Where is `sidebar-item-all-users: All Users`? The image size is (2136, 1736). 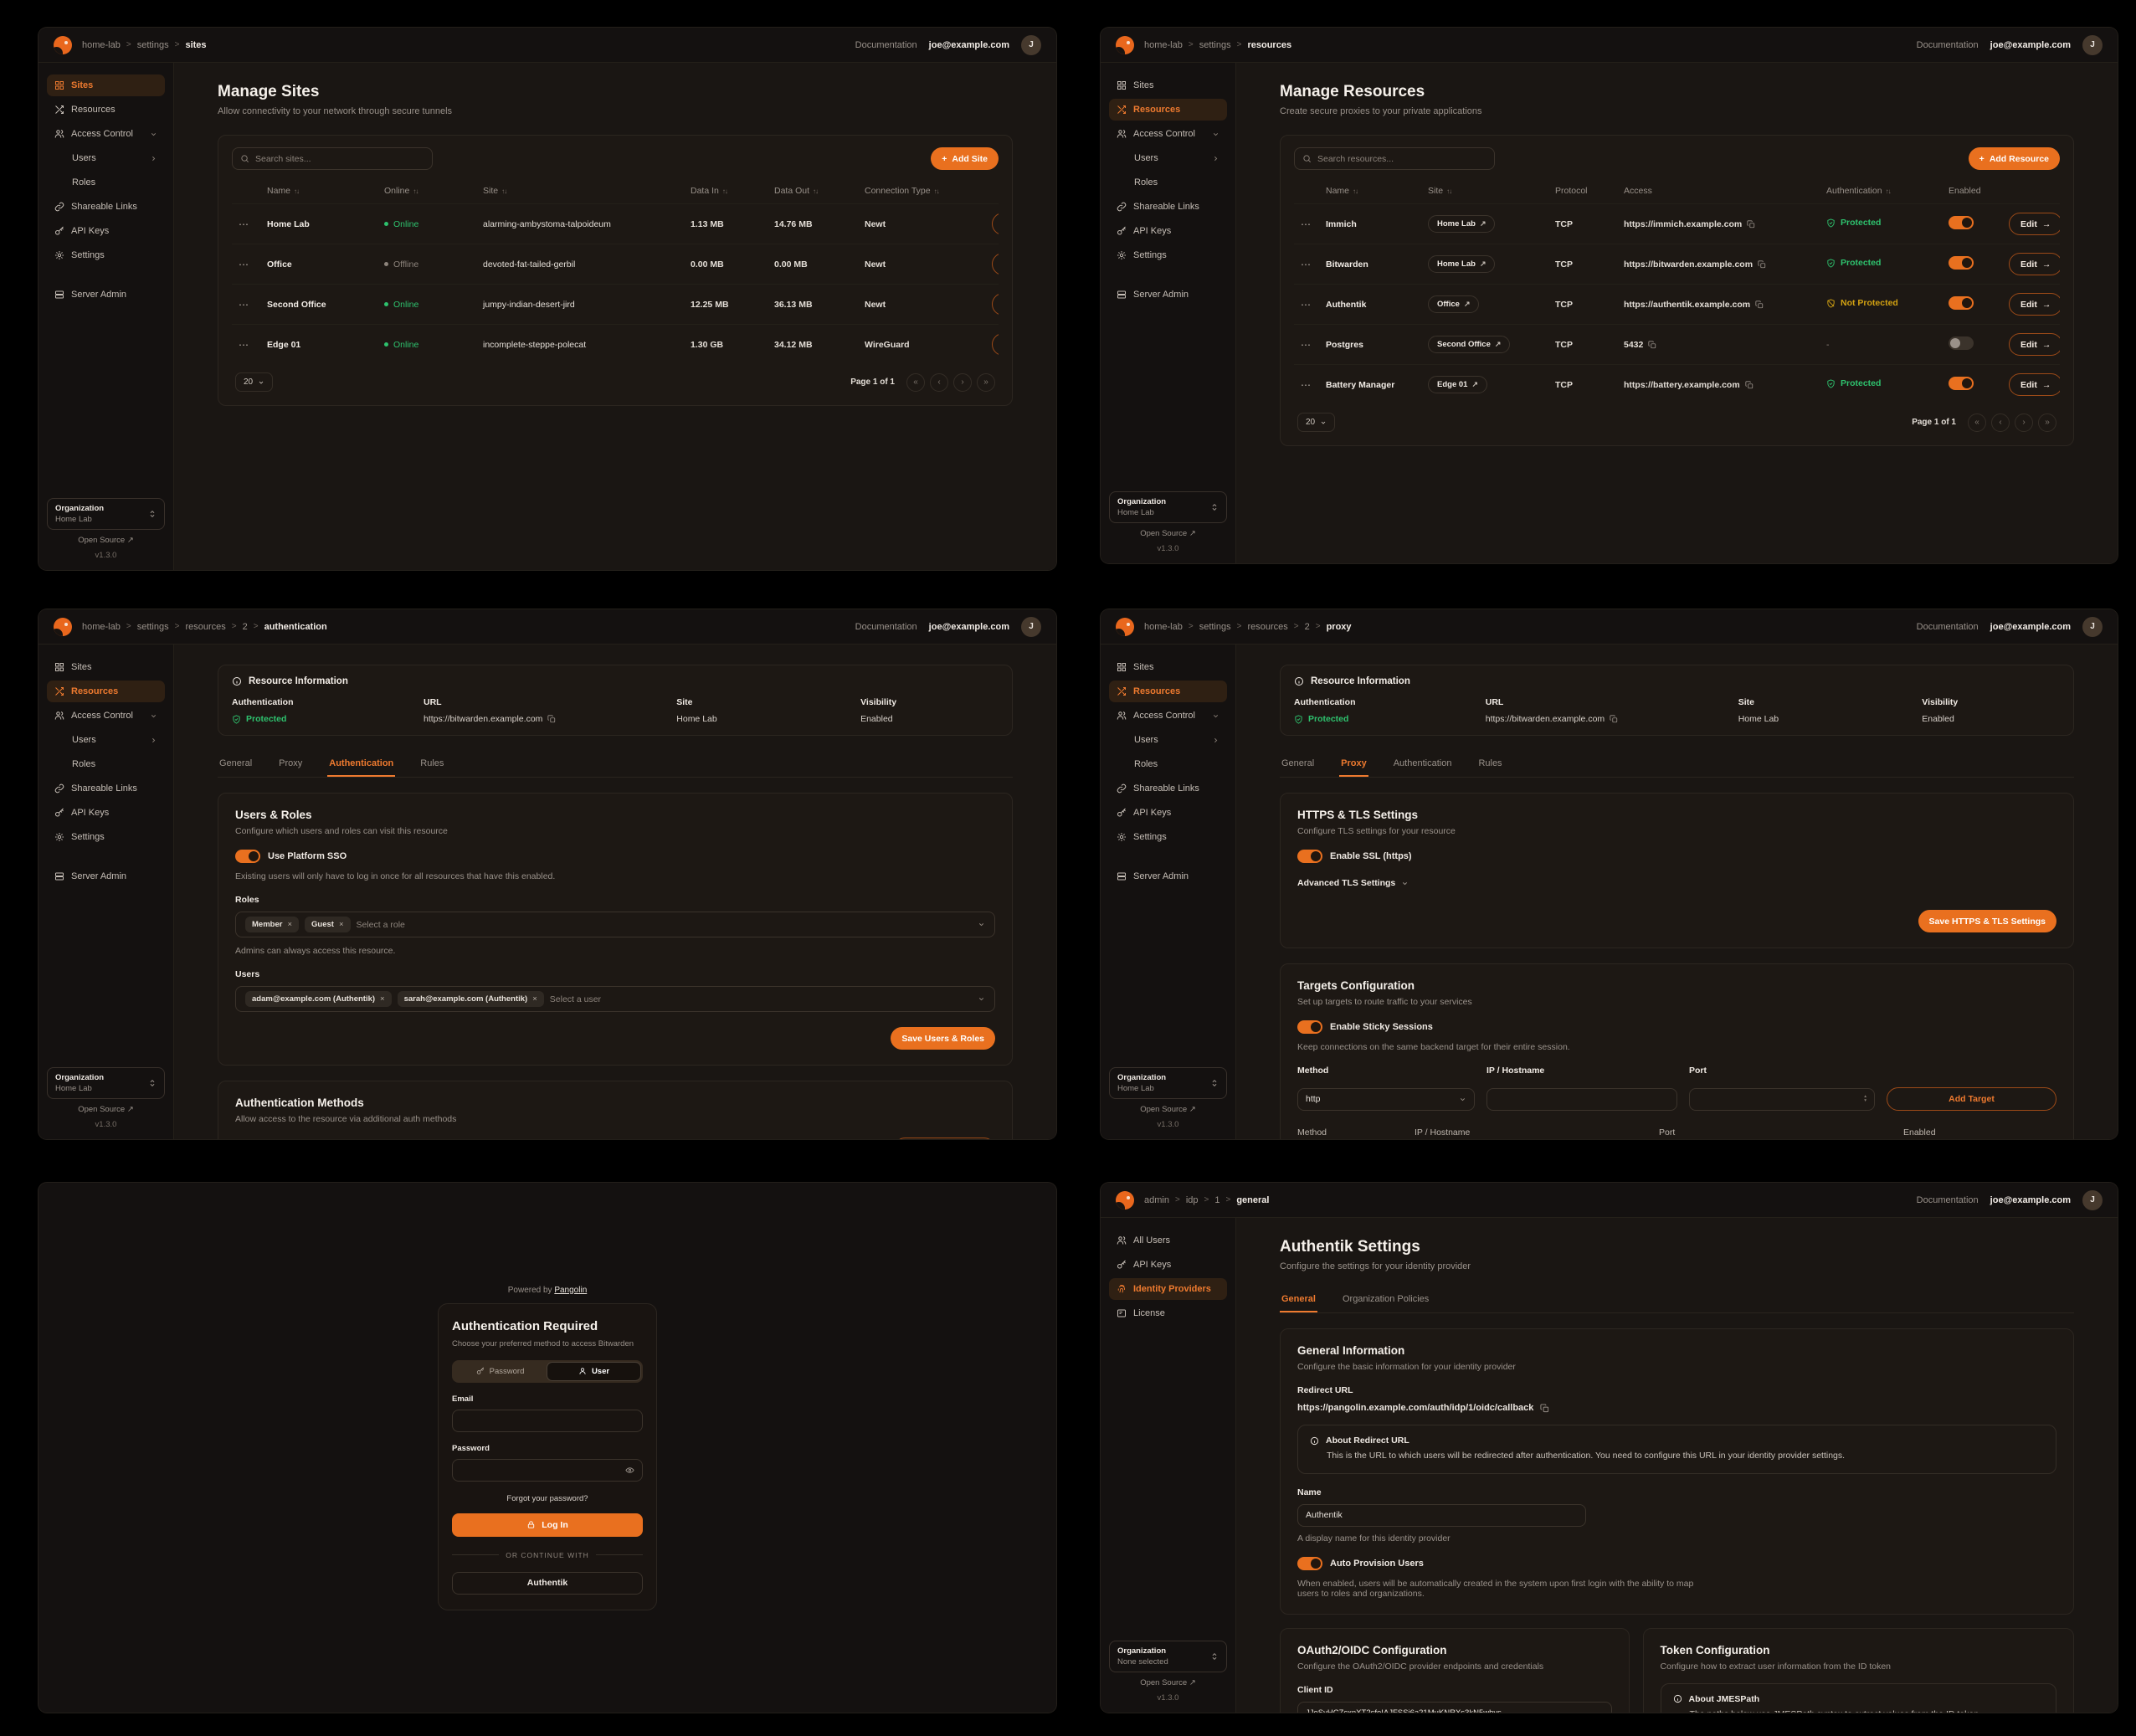
sidebar-item-all-users: All Users is located at coordinates (1168, 1240).